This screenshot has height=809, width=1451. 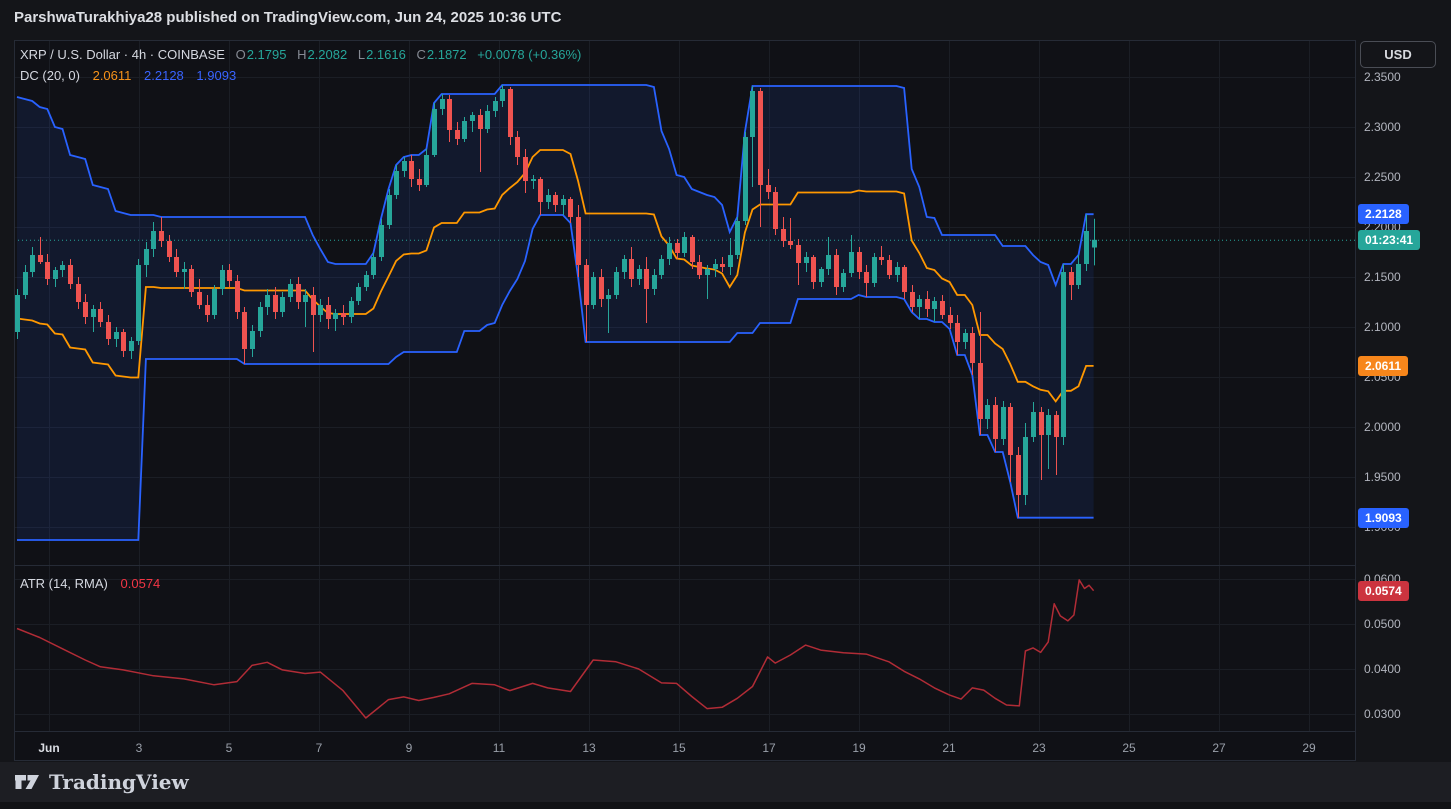 I want to click on atr-value: 0.0574, so click(x=140, y=583).